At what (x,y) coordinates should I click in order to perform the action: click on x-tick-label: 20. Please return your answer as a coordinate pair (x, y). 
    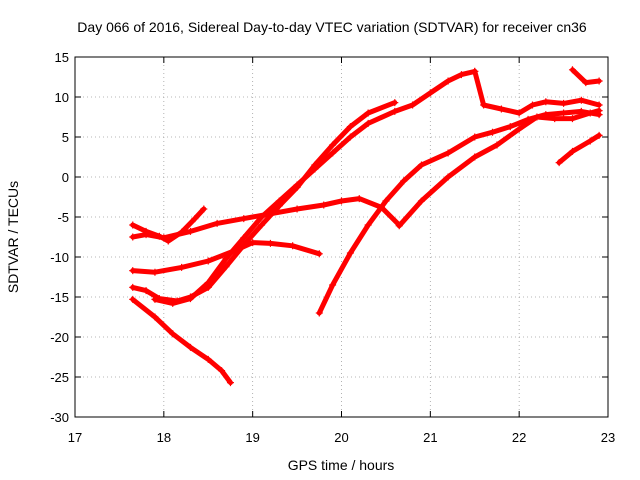
    Looking at the image, I should click on (341, 437).